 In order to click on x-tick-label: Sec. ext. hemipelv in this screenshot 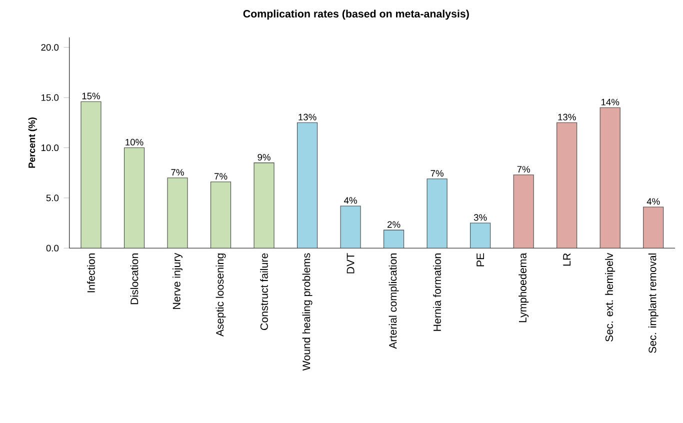, I will do `click(610, 297)`.